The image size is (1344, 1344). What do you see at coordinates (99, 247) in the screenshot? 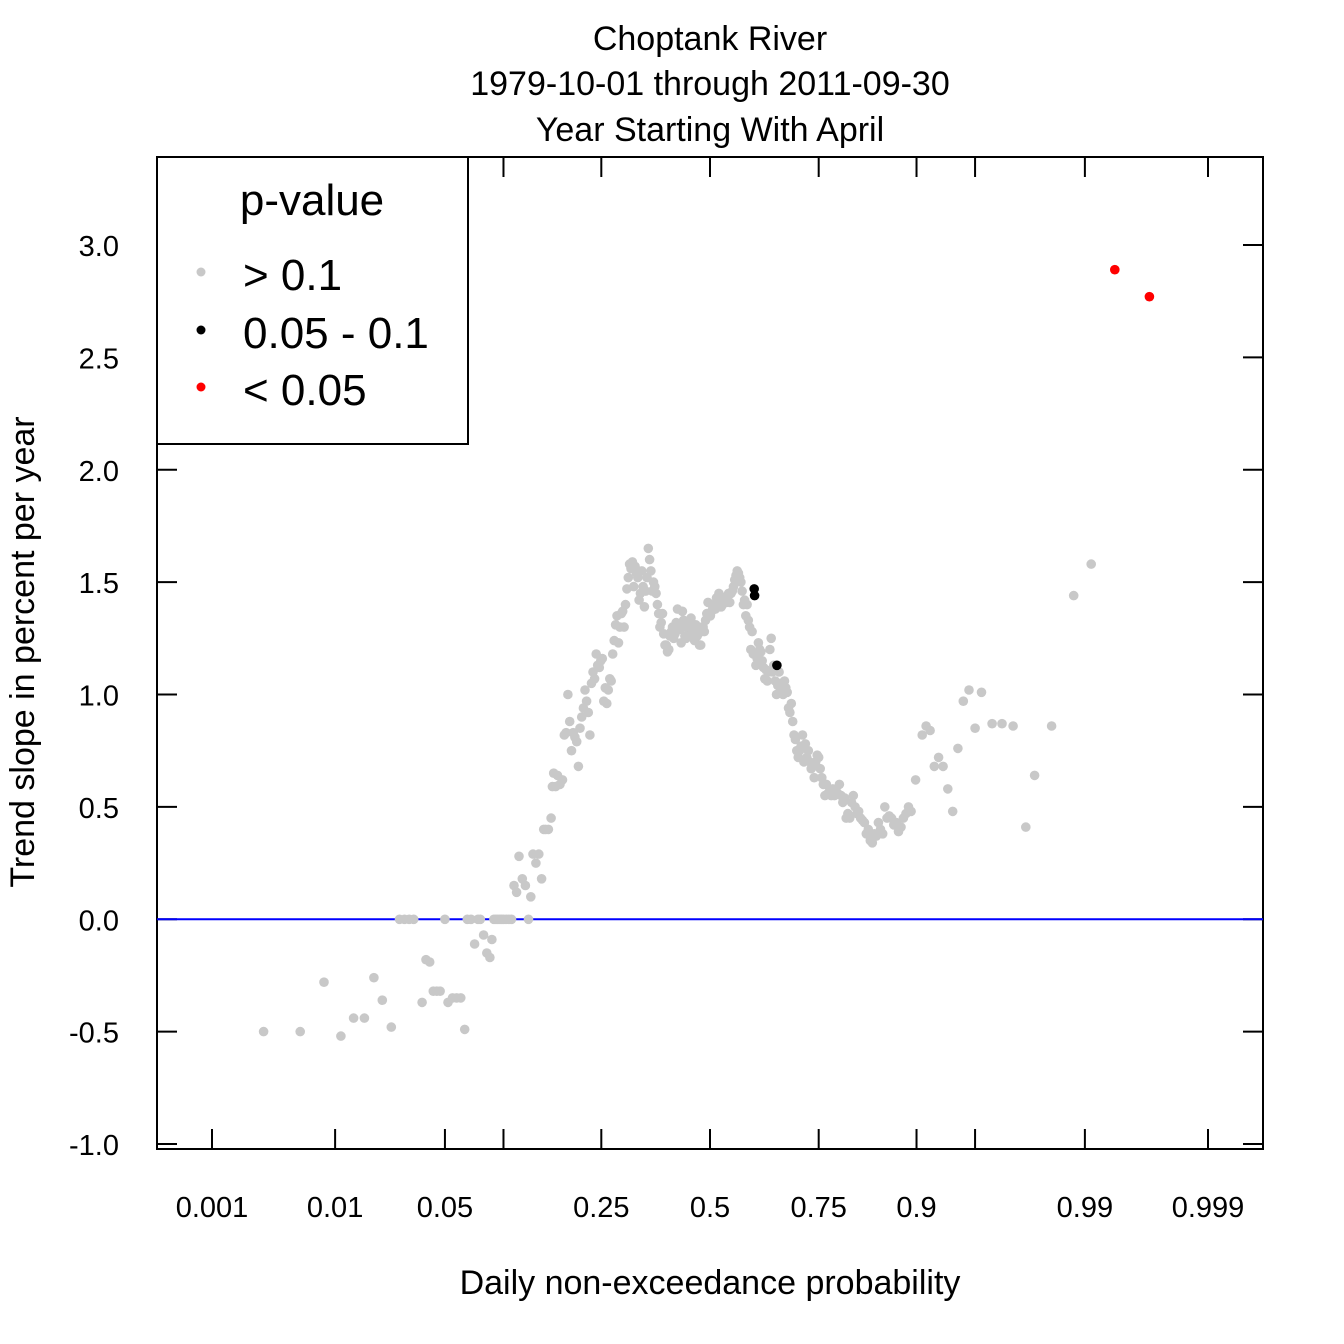
I see `y-tick-label: 3.0` at bounding box center [99, 247].